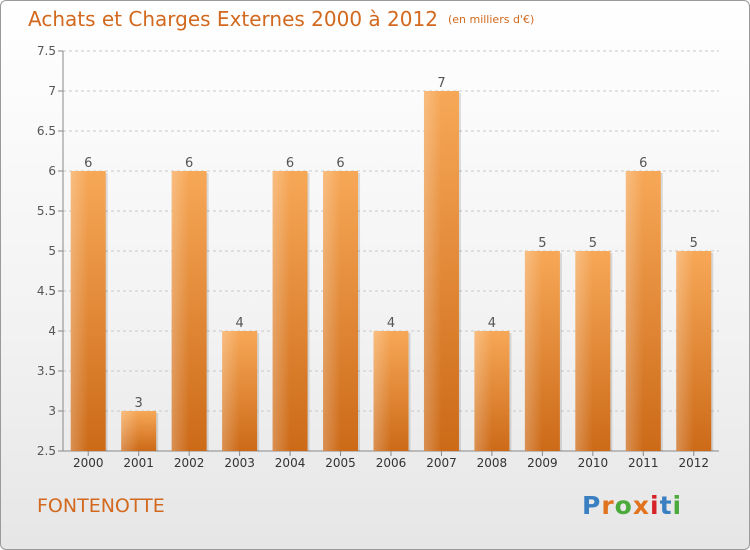 This screenshot has width=750, height=550. What do you see at coordinates (239, 323) in the screenshot?
I see `data-label-2003: 4` at bounding box center [239, 323].